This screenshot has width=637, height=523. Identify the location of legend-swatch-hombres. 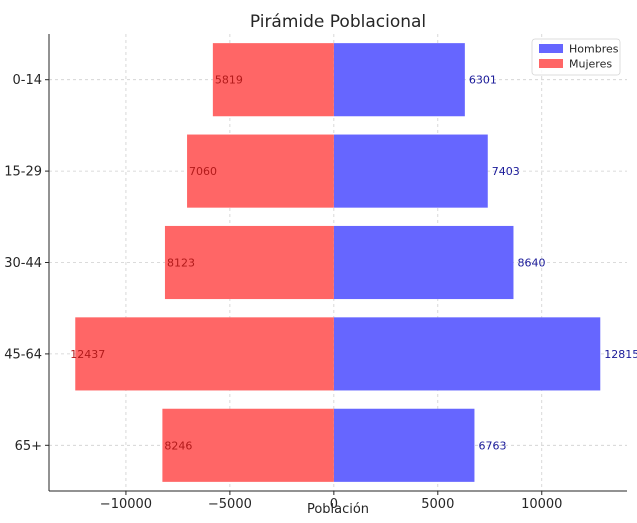
(551, 48).